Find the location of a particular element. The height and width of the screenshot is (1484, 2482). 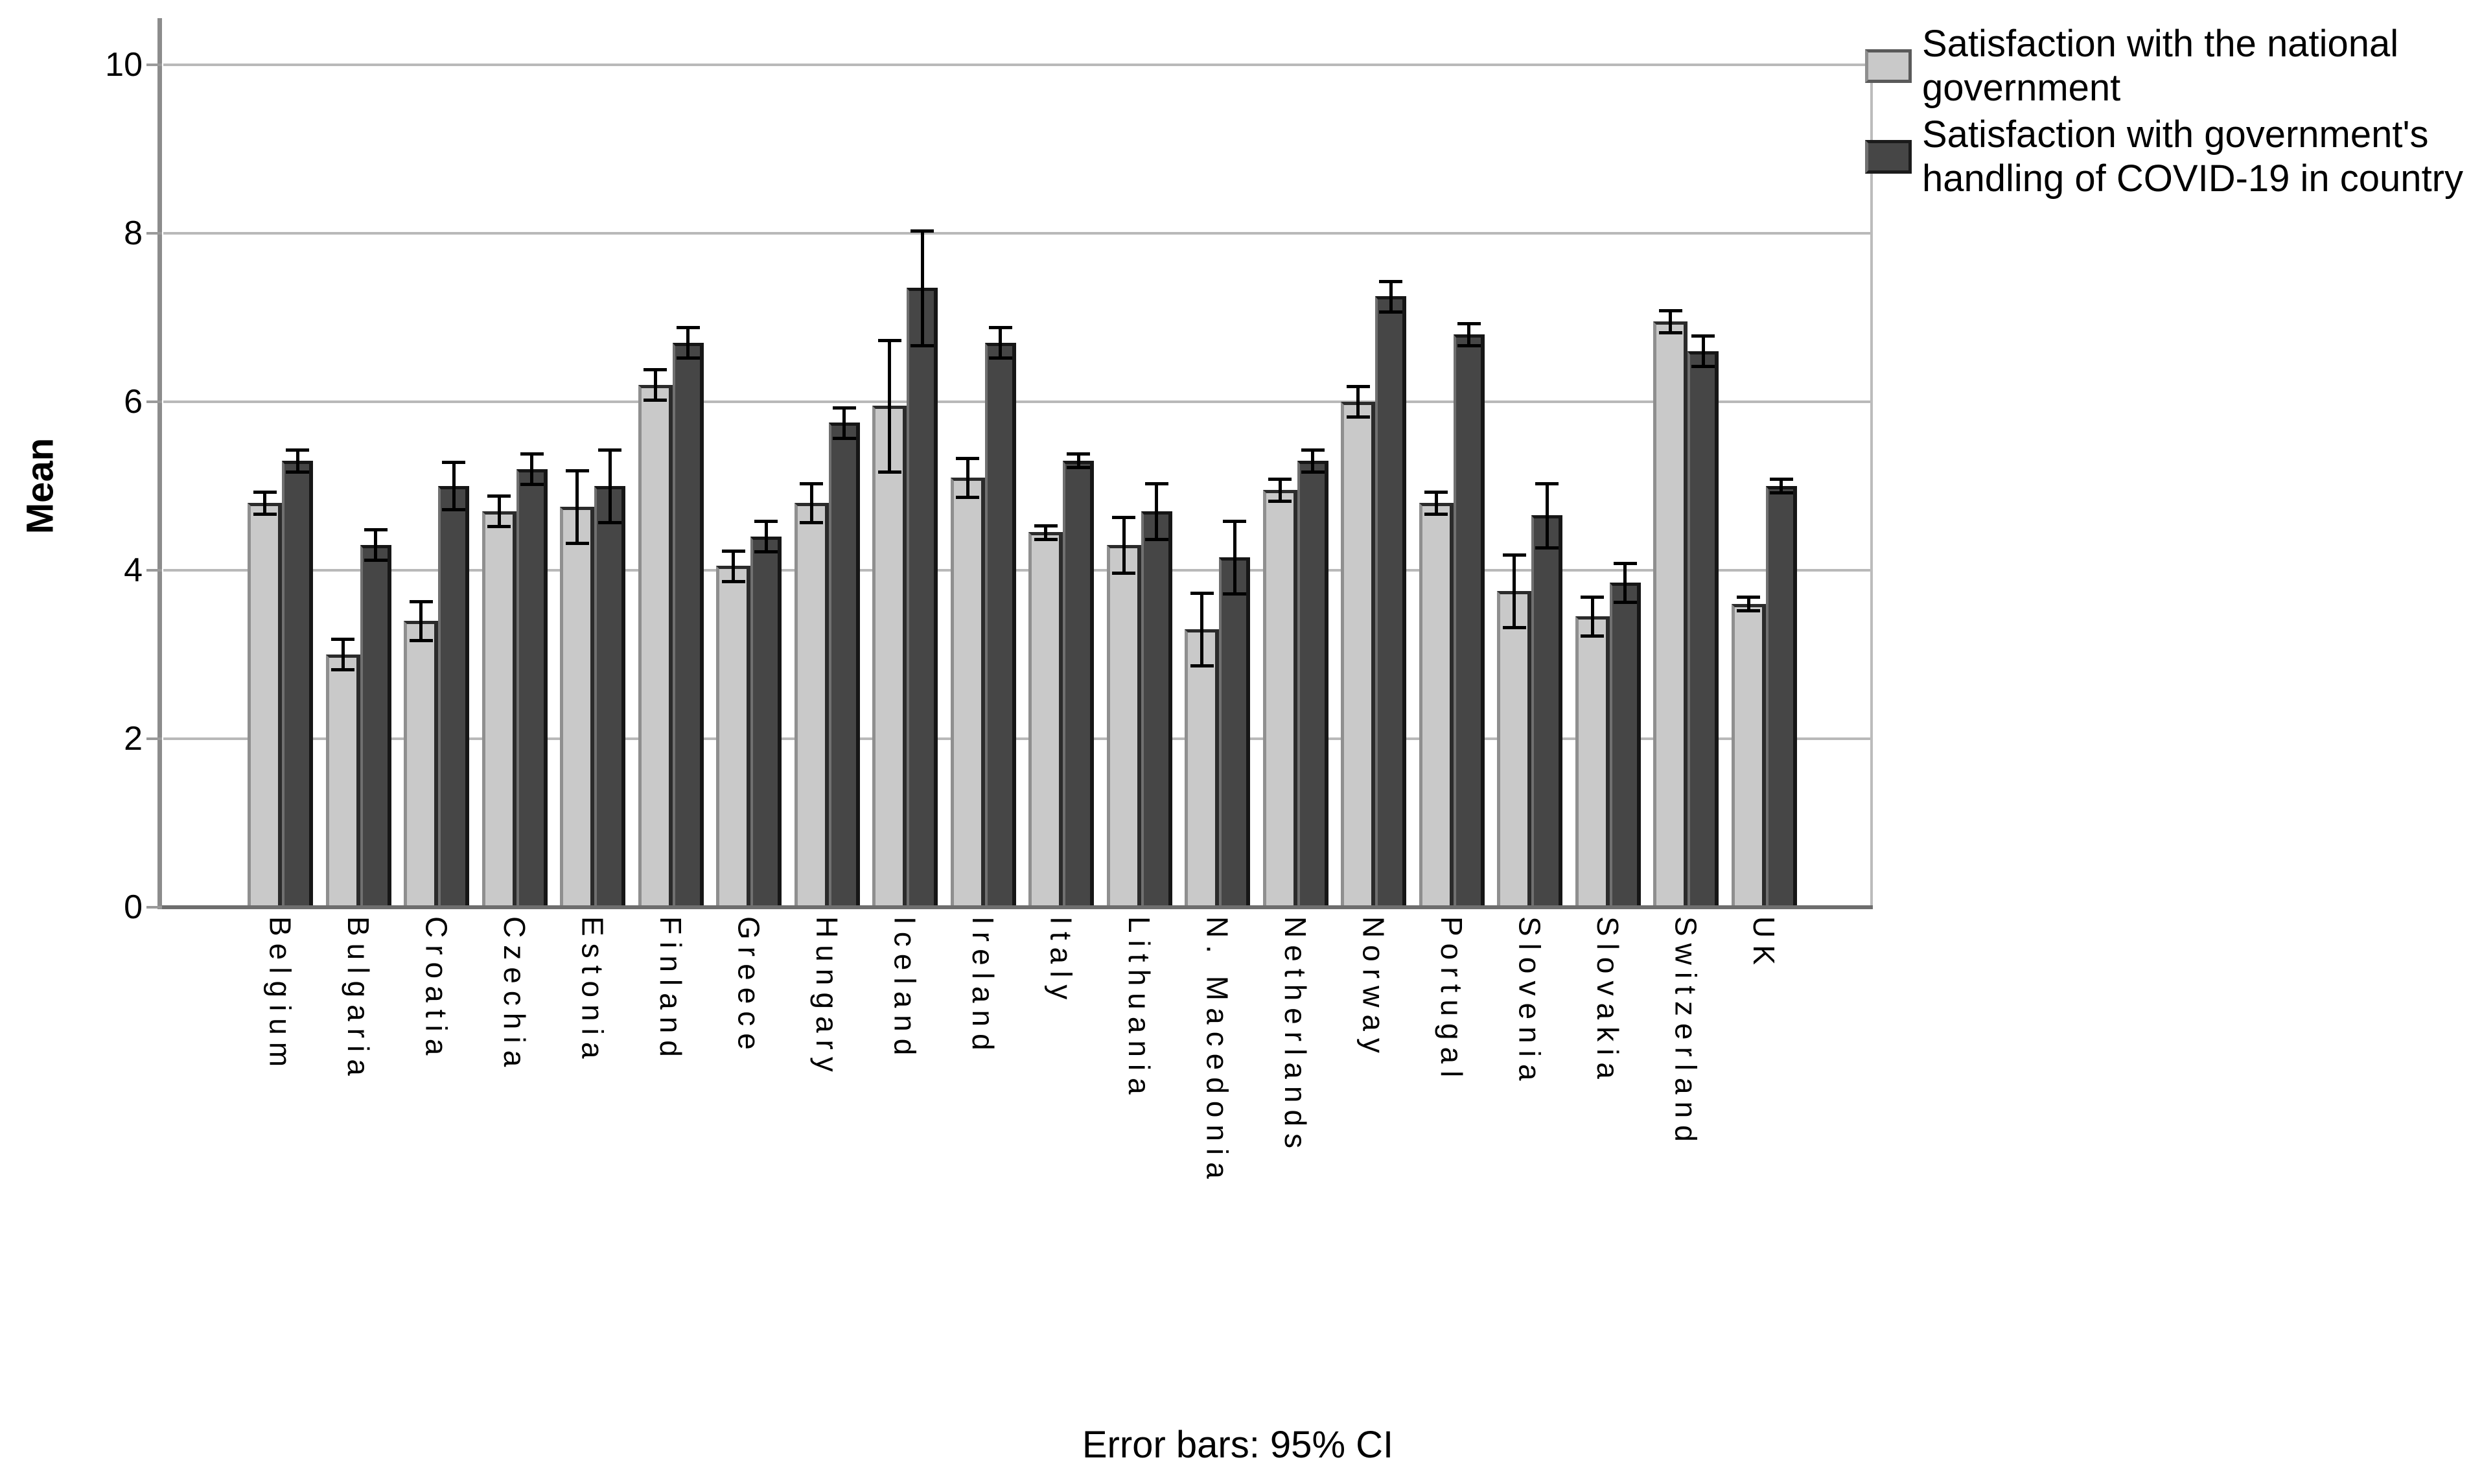

bar-czechia-series1 is located at coordinates (532, 688).